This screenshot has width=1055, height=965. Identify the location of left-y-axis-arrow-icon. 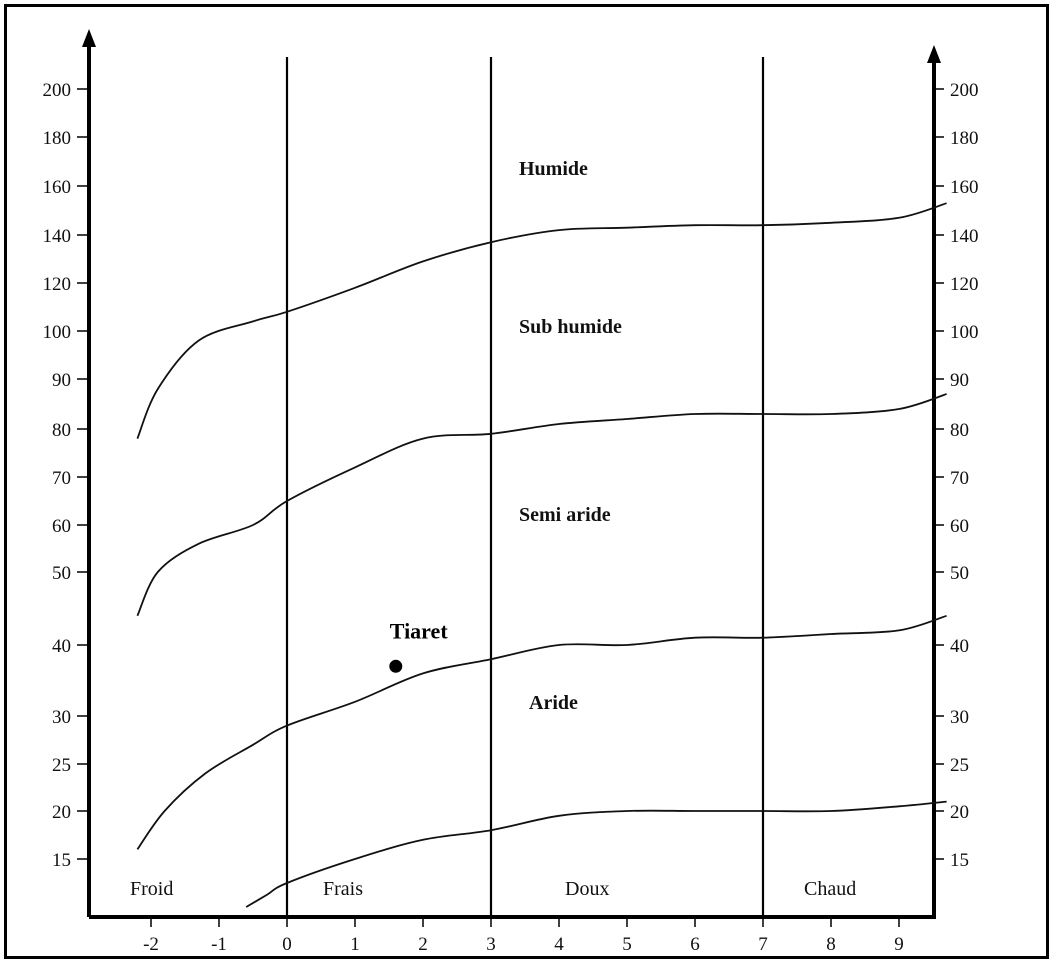
(89, 38).